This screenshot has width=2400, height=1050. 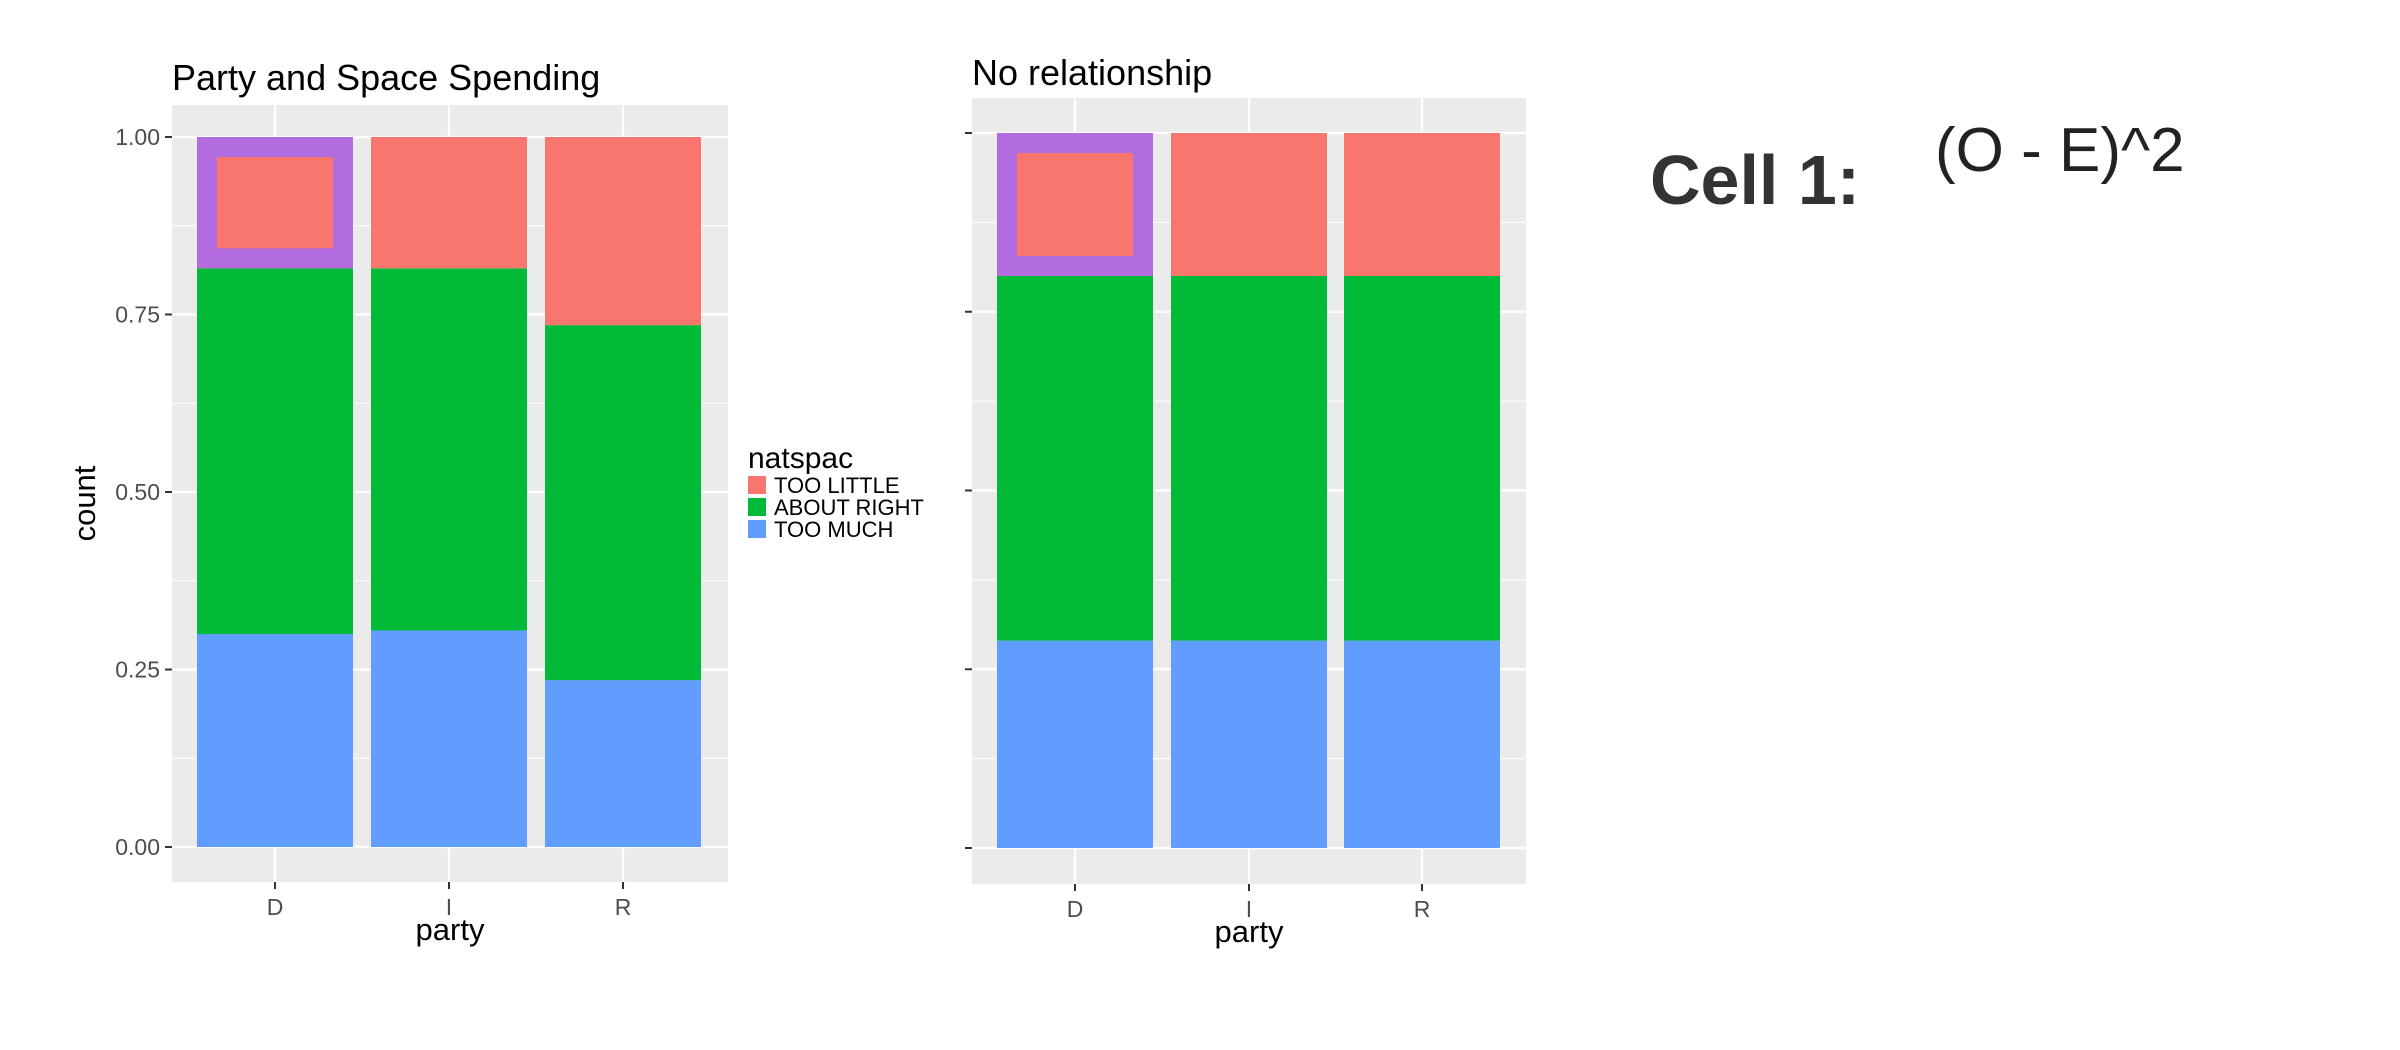 What do you see at coordinates (833, 529) in the screenshot?
I see `legend-label-too-much: TOO MUCH` at bounding box center [833, 529].